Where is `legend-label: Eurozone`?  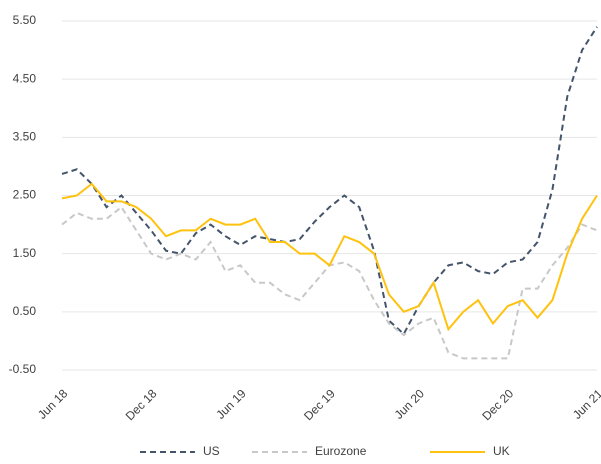 legend-label: Eurozone is located at coordinates (341, 451).